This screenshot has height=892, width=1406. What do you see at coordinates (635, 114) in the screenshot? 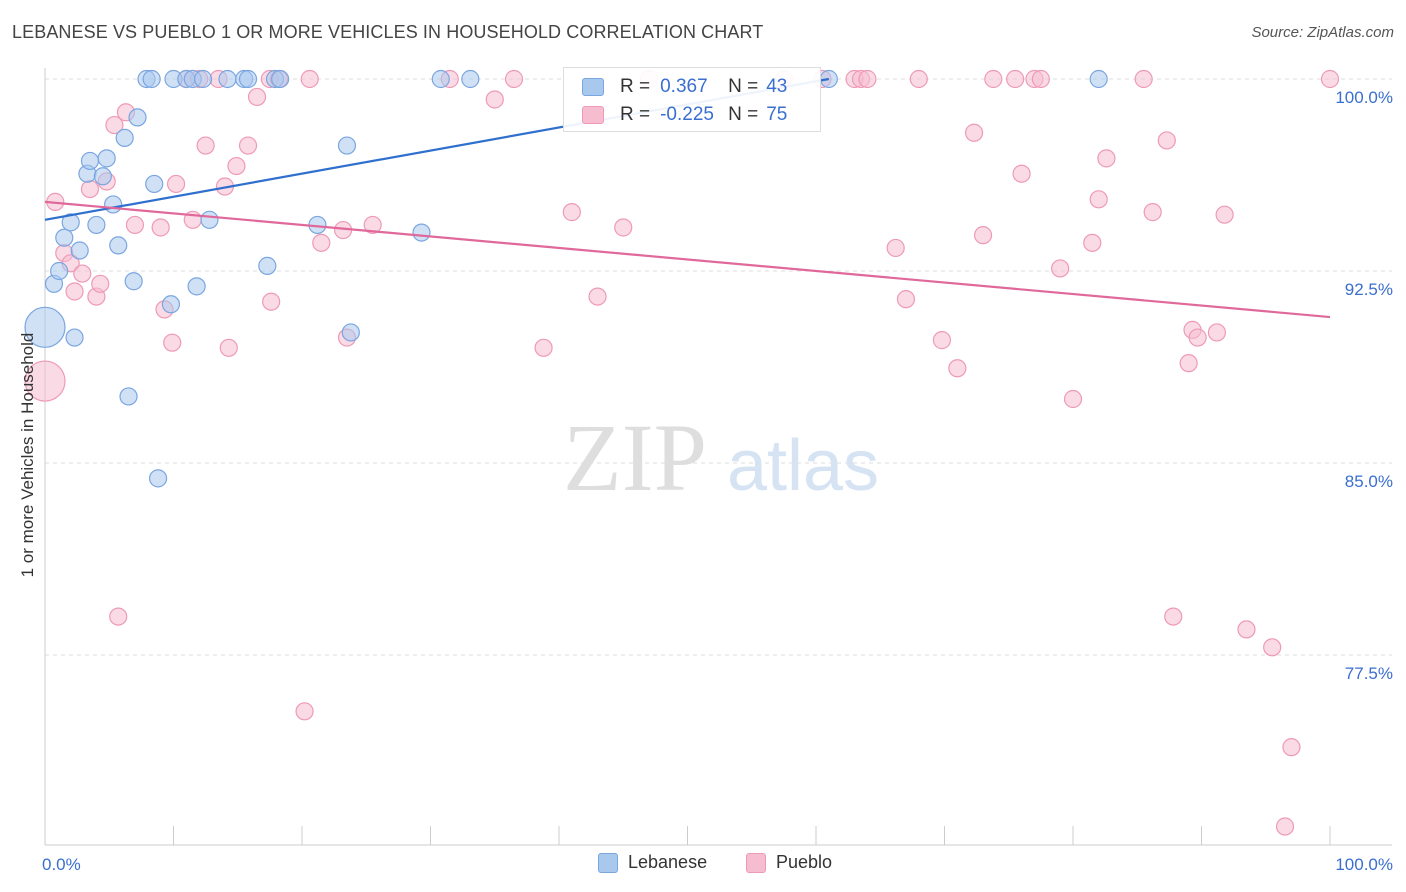
I see `r-label: R =` at bounding box center [635, 114].